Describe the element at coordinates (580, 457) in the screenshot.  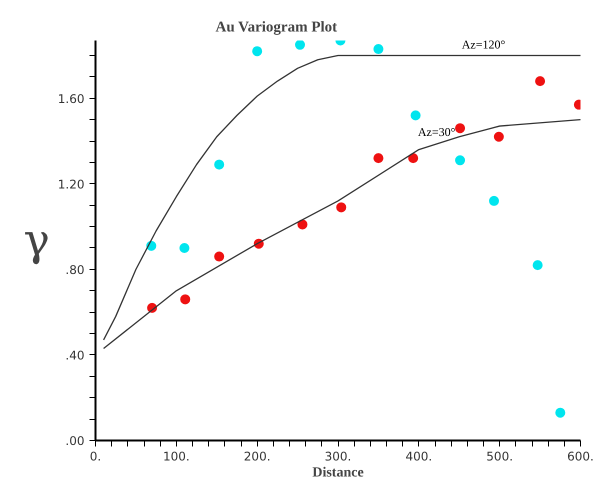
I see `x-tick-label: 600.` at that location.